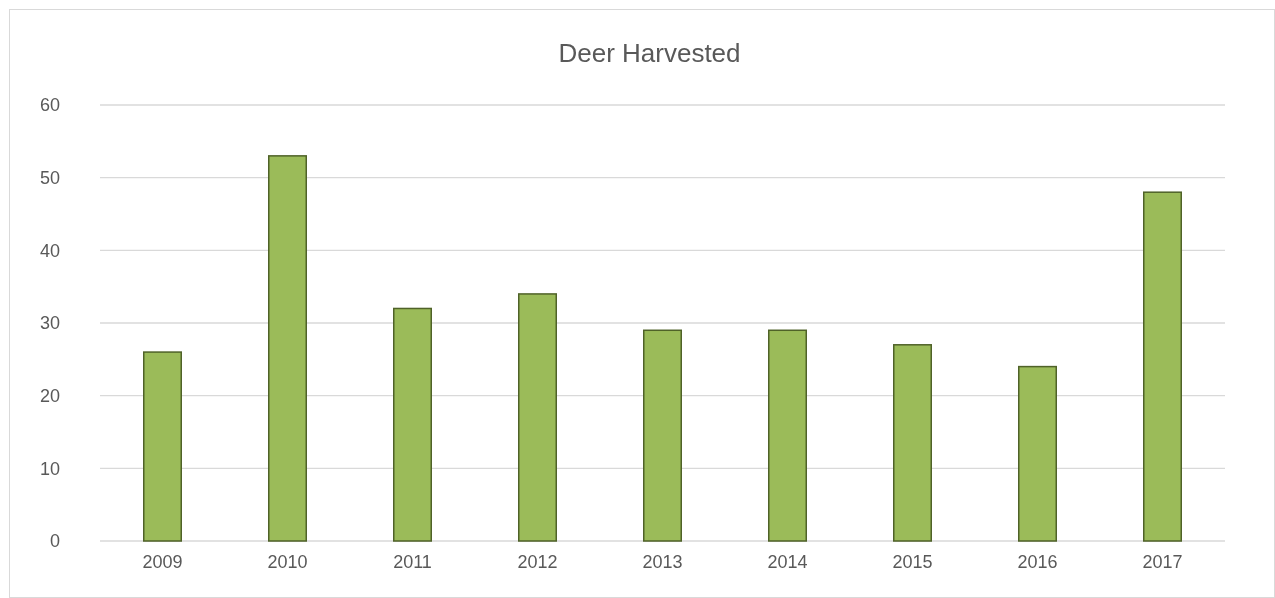 Image resolution: width=1275 pixels, height=598 pixels. I want to click on x-tick-label: 2016, so click(1037, 561).